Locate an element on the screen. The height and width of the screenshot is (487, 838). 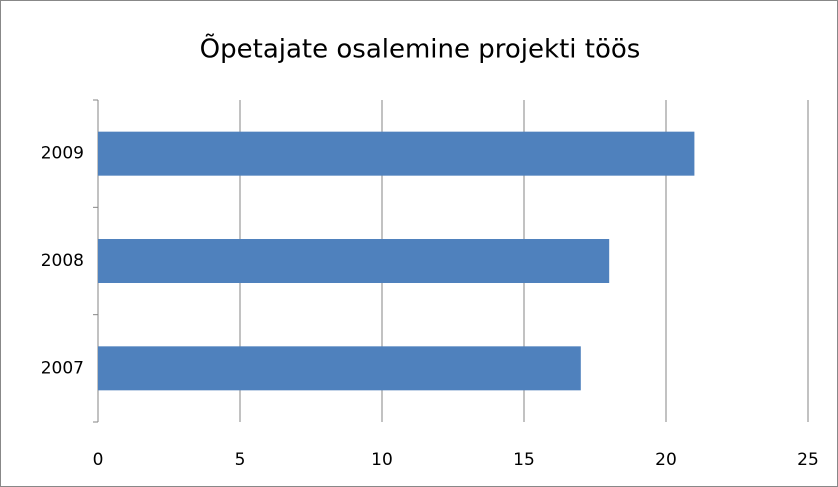
x-tick-label: 15 is located at coordinates (524, 460).